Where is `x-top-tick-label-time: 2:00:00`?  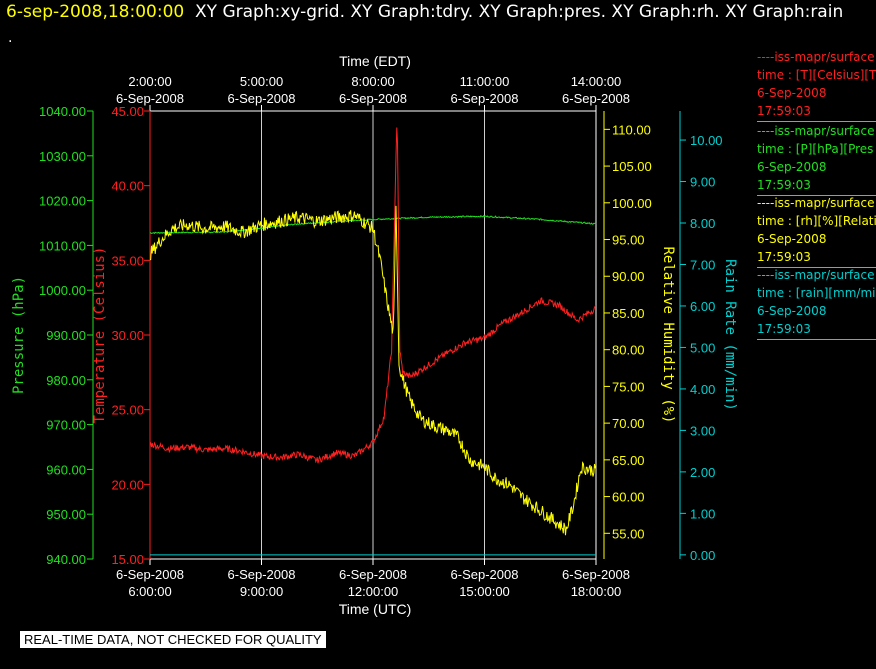
x-top-tick-label-time: 2:00:00 is located at coordinates (149, 81).